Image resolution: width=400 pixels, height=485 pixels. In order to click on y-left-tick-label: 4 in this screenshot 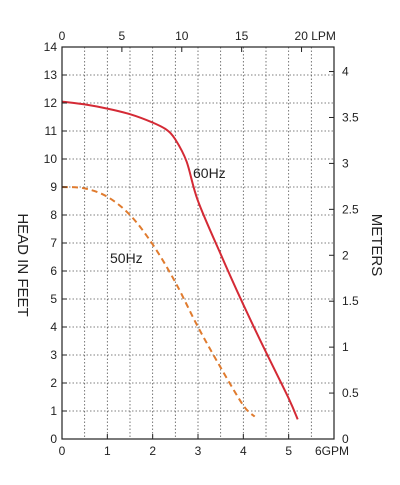, I will do `click(53, 327)`.